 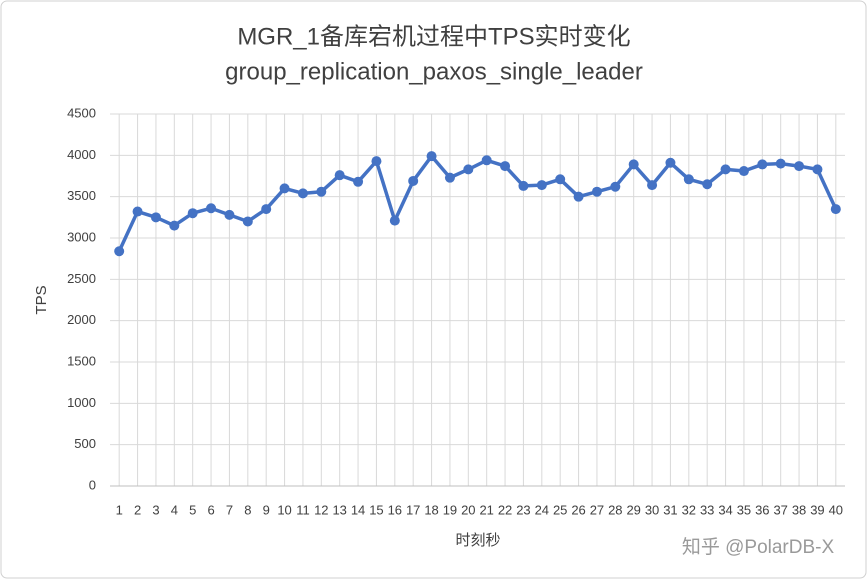 I want to click on chart-title: MGR_1备库宕机过程中TPS实时变化, so click(x=433, y=36).